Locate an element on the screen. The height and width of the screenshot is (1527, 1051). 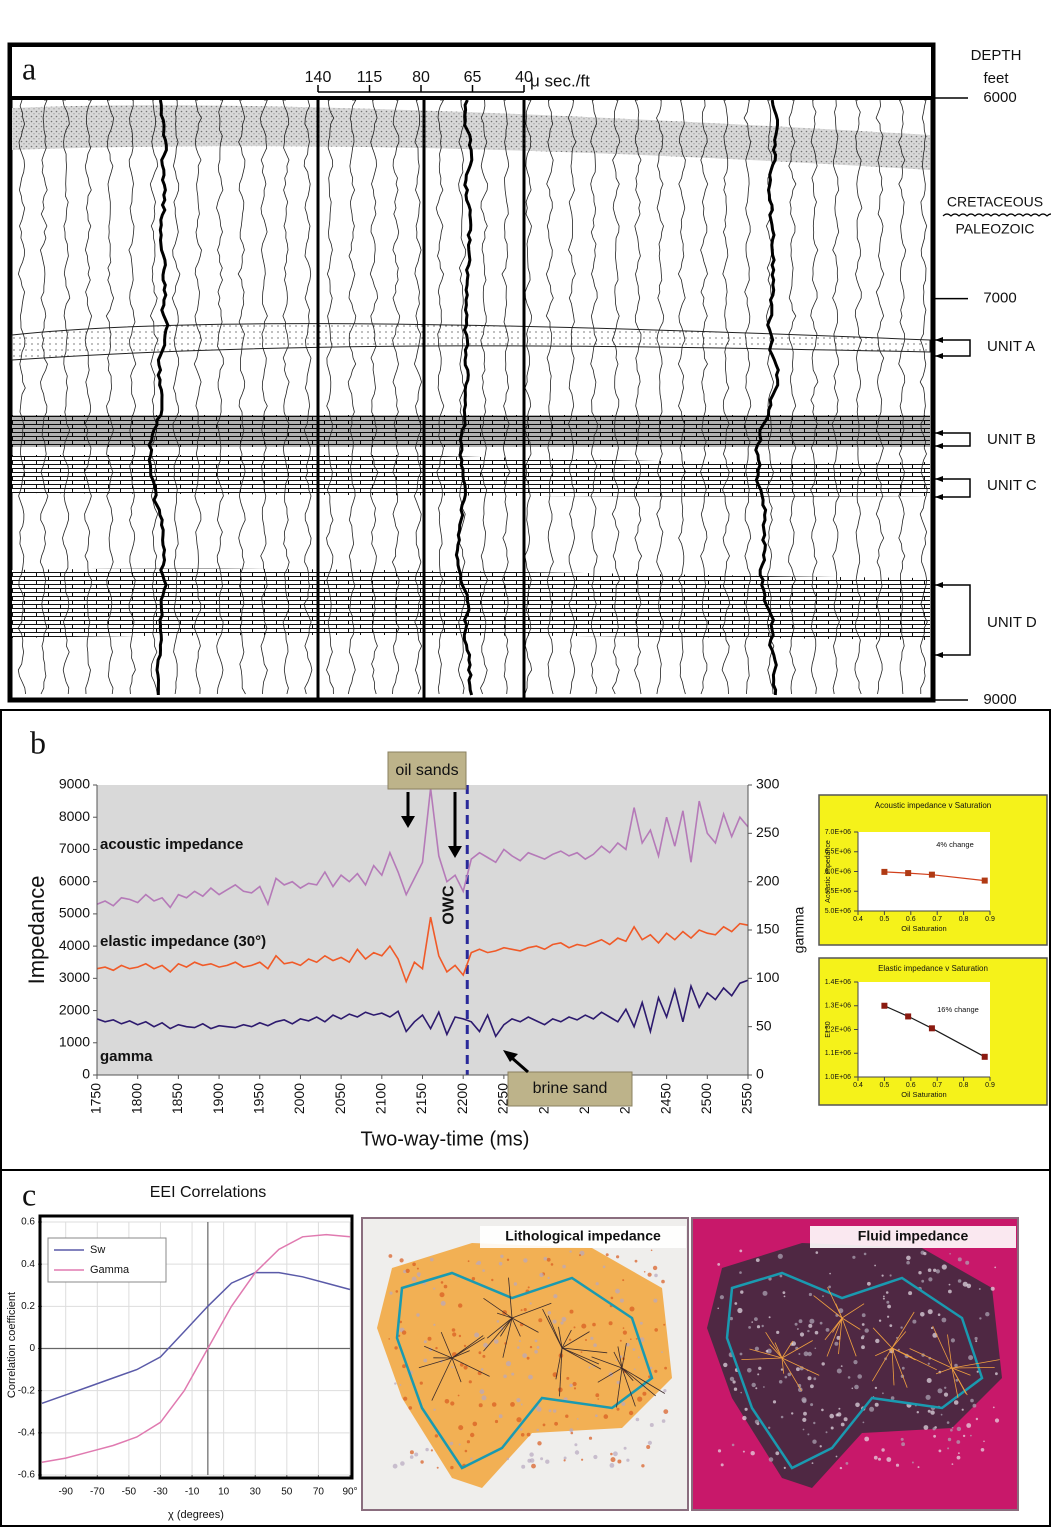
y-axis-title: Correlation coefficient is located at coordinates (12, 1345).